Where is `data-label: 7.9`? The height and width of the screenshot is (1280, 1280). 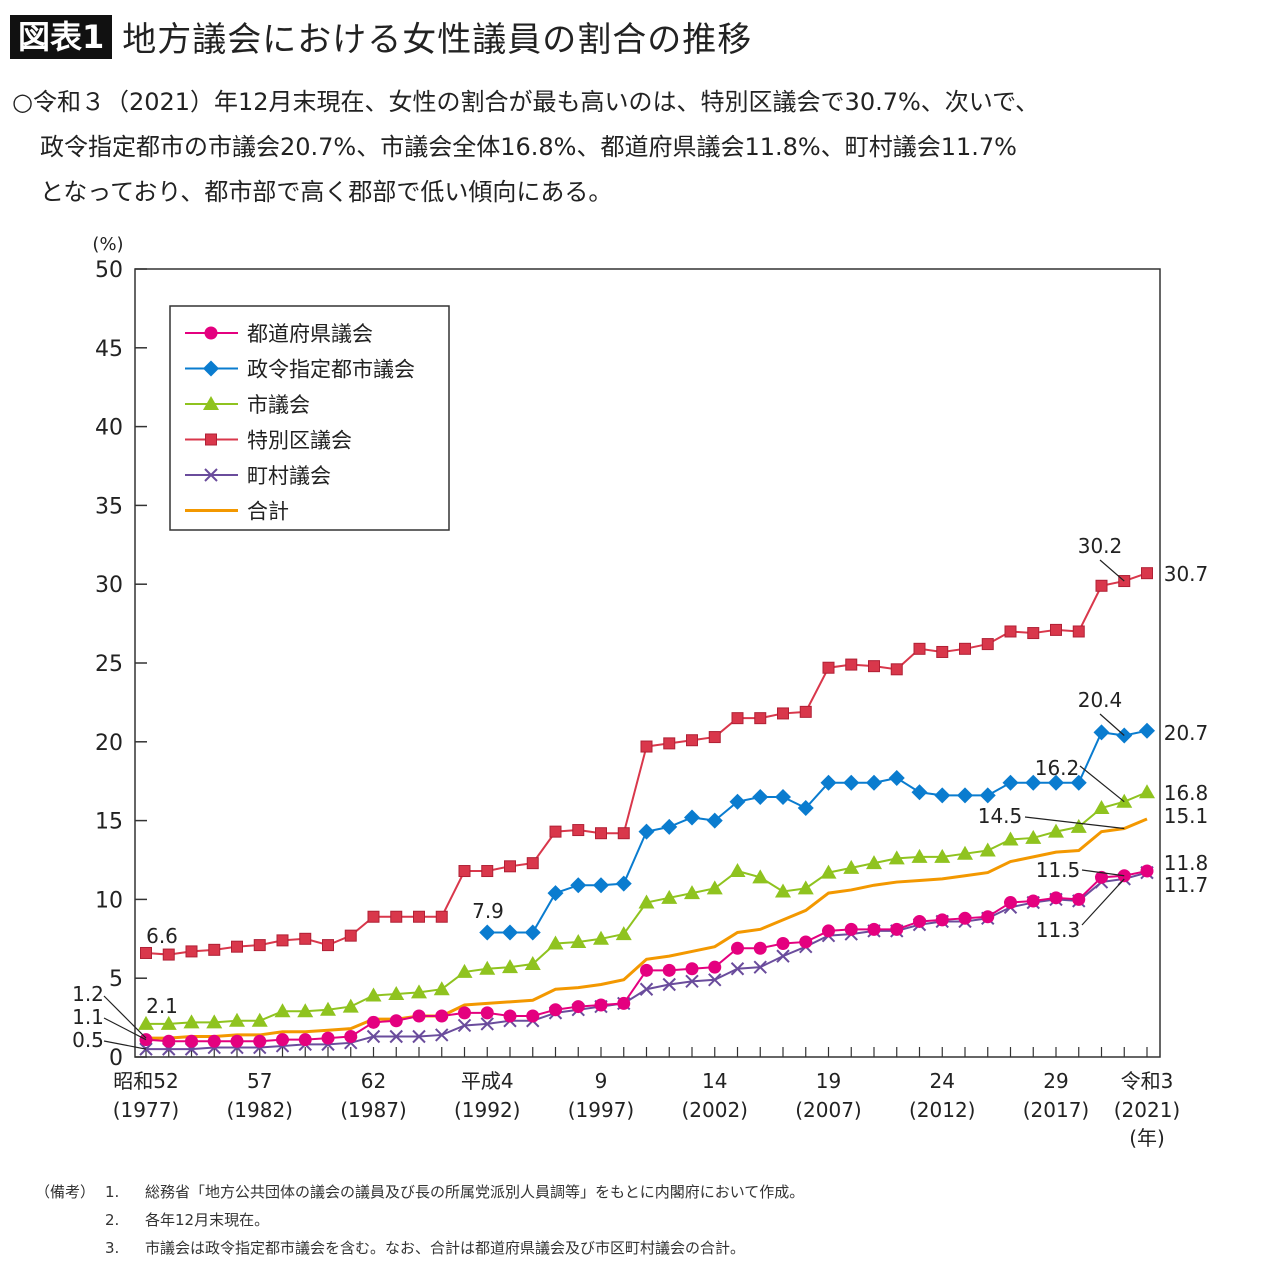
data-label: 7.9 is located at coordinates (488, 911).